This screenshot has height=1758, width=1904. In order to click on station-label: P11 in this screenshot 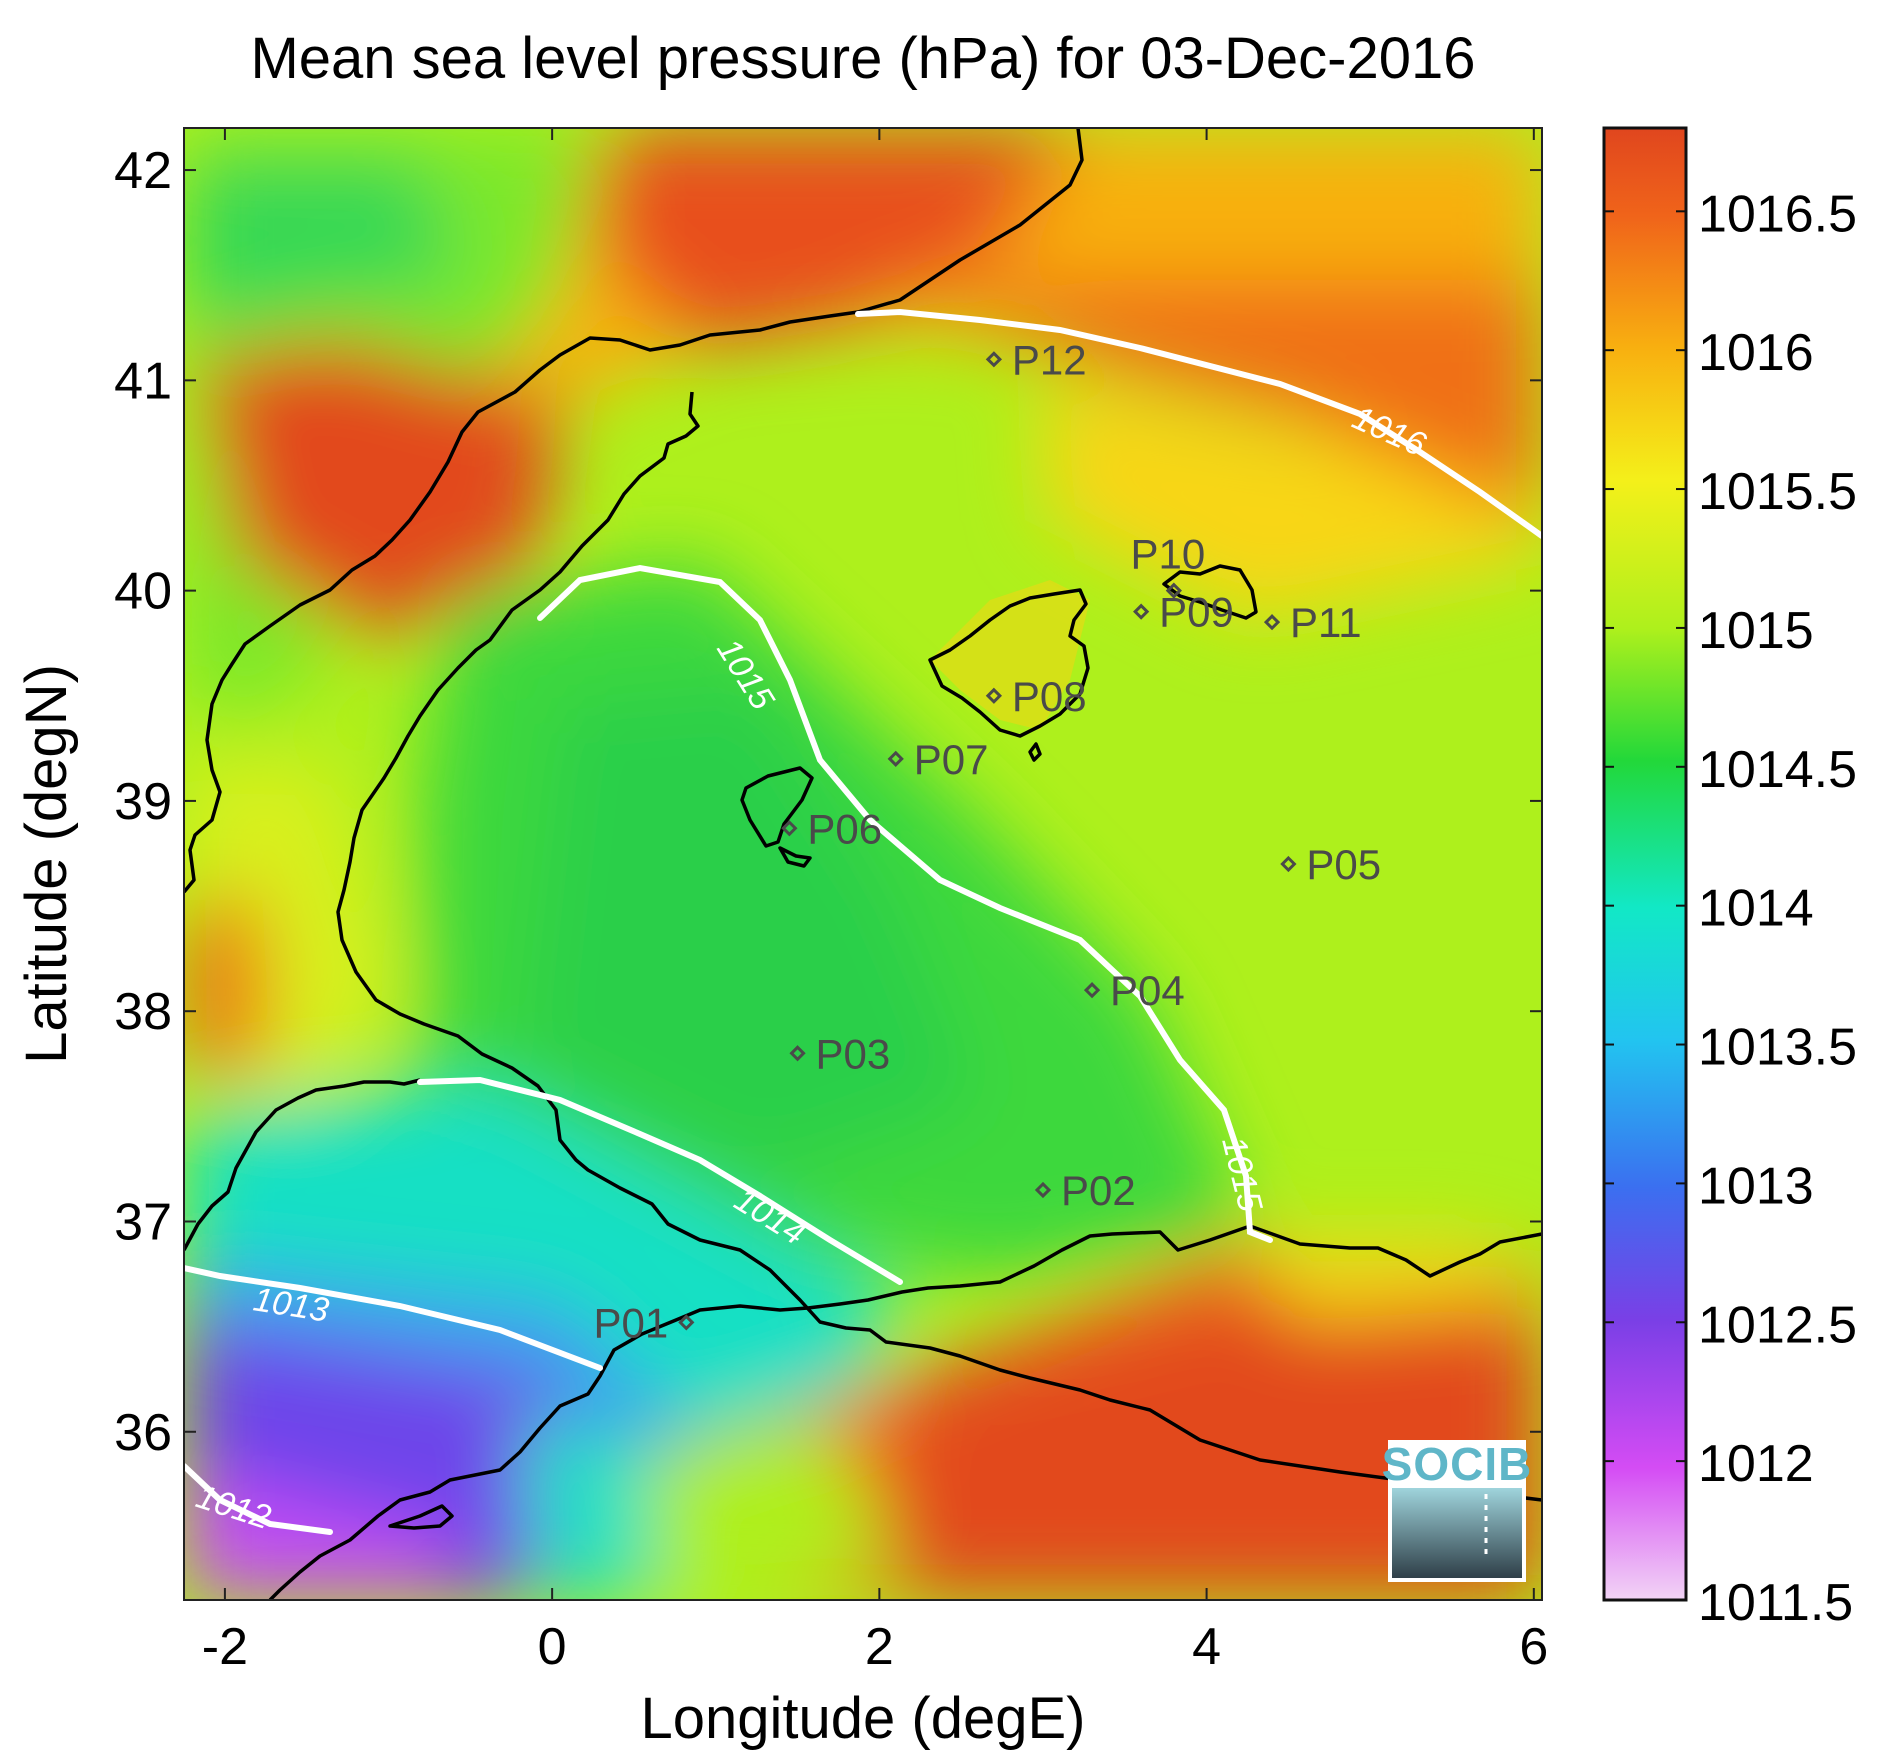, I will do `click(1326, 622)`.